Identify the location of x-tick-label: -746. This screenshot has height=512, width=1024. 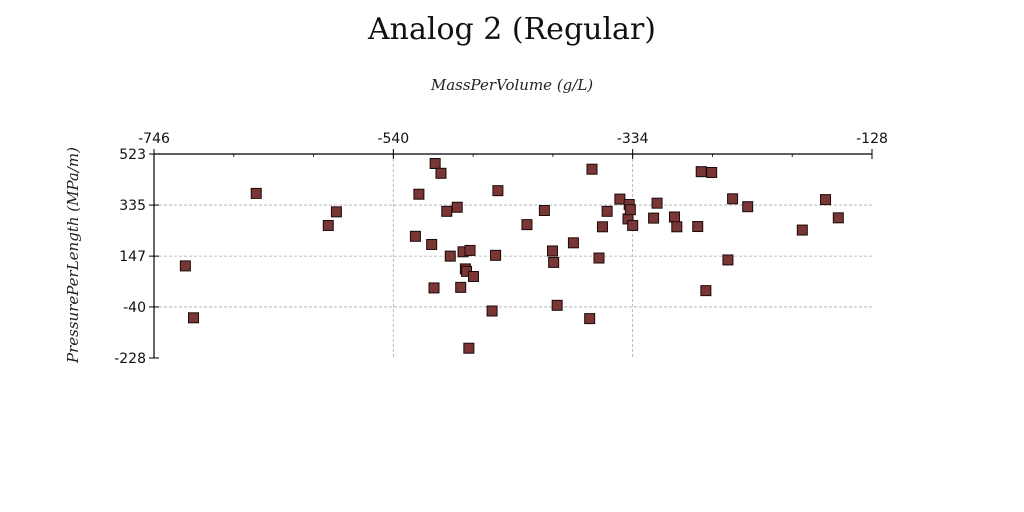
(154, 139).